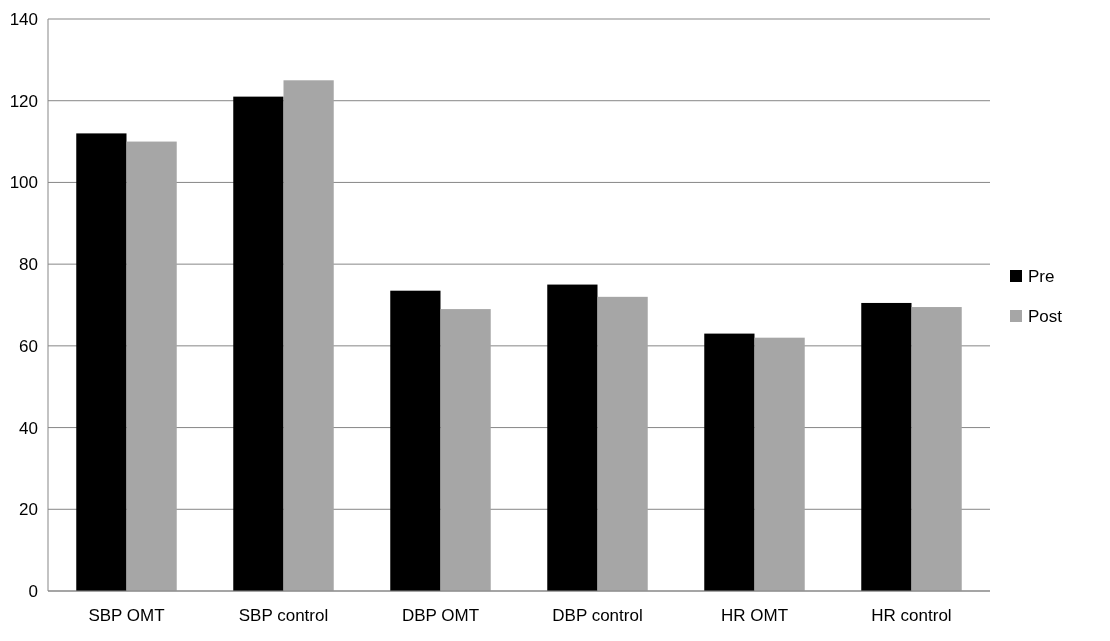 The image size is (1110, 641). I want to click on x-tick-label: SBP control, so click(283, 615).